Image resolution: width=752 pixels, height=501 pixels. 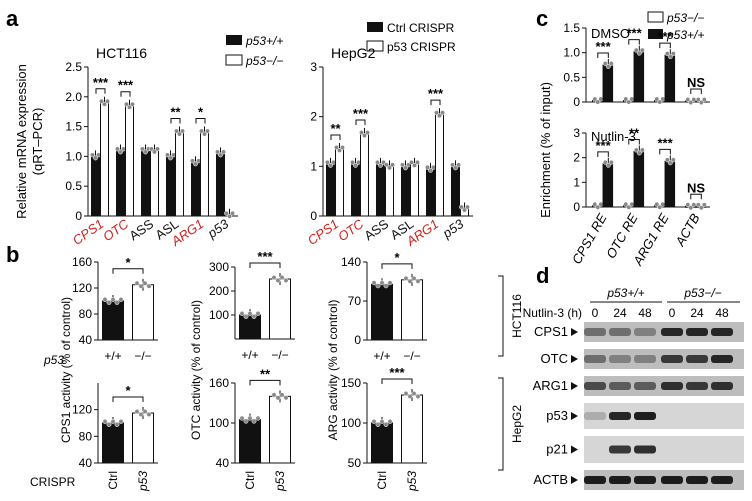 What do you see at coordinates (219, 423) in the screenshot?
I see `y-tick-label: 100` at bounding box center [219, 423].